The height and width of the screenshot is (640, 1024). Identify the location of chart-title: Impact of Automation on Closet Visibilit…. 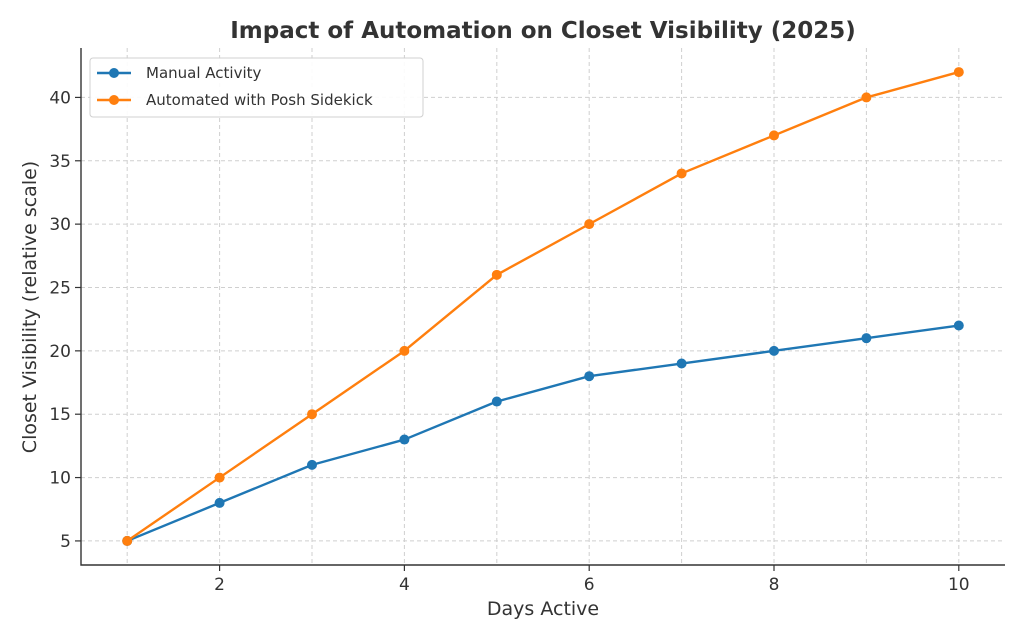
(543, 31).